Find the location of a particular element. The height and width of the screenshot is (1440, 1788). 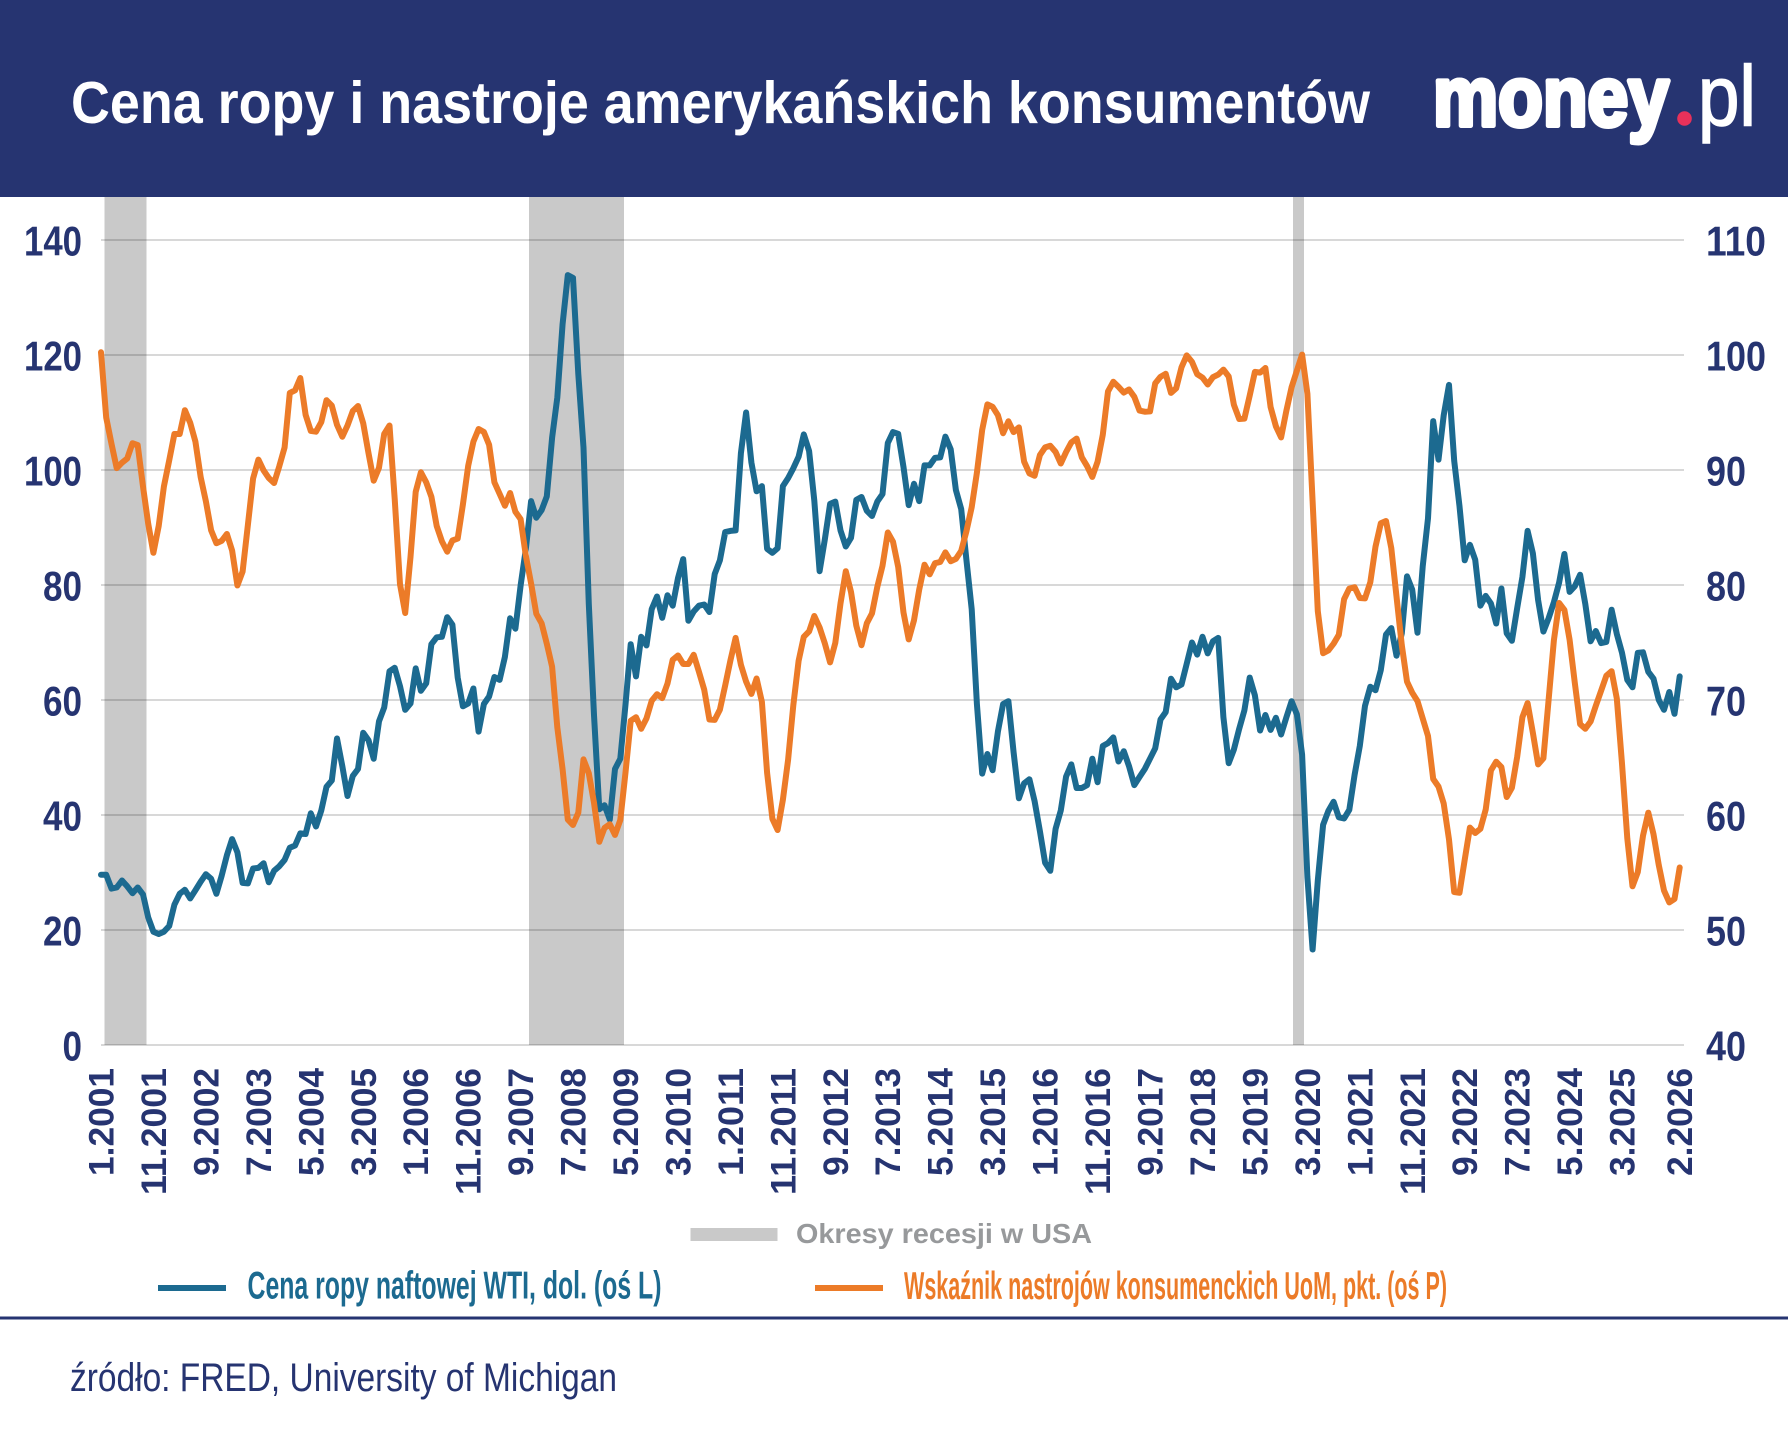

svg-text: 7.2023 is located at coordinates (1518, 1122).